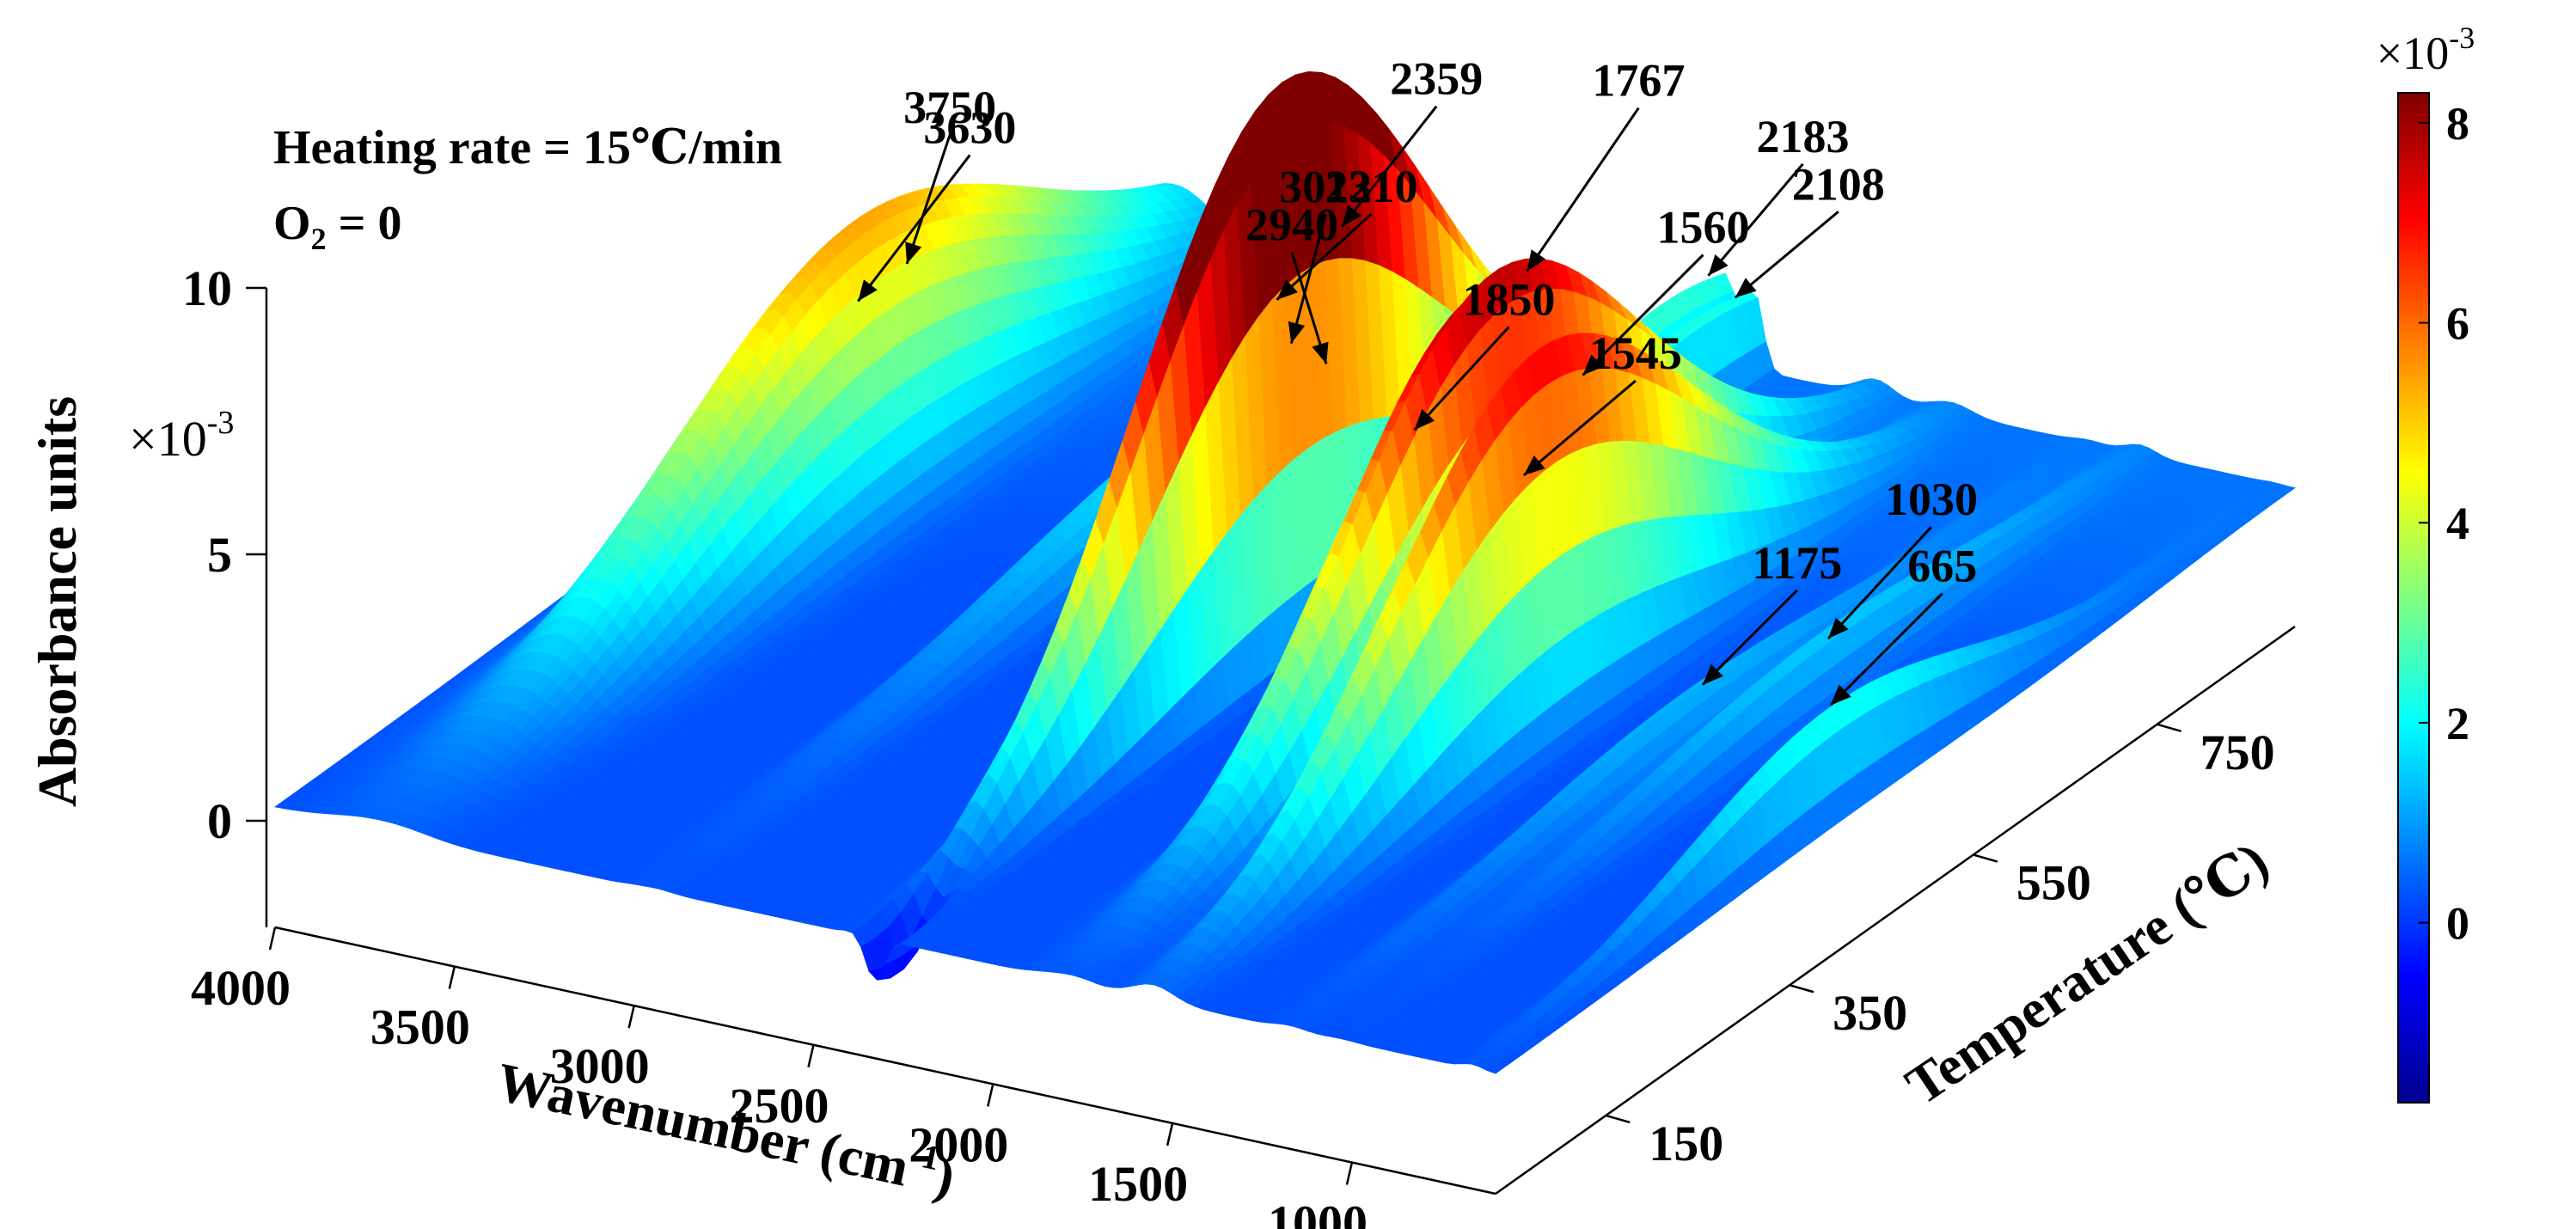 This screenshot has width=2576, height=1229. I want to click on colorbar: ×10⁻³ 0 2 4 6 8, so click(2426, 562).